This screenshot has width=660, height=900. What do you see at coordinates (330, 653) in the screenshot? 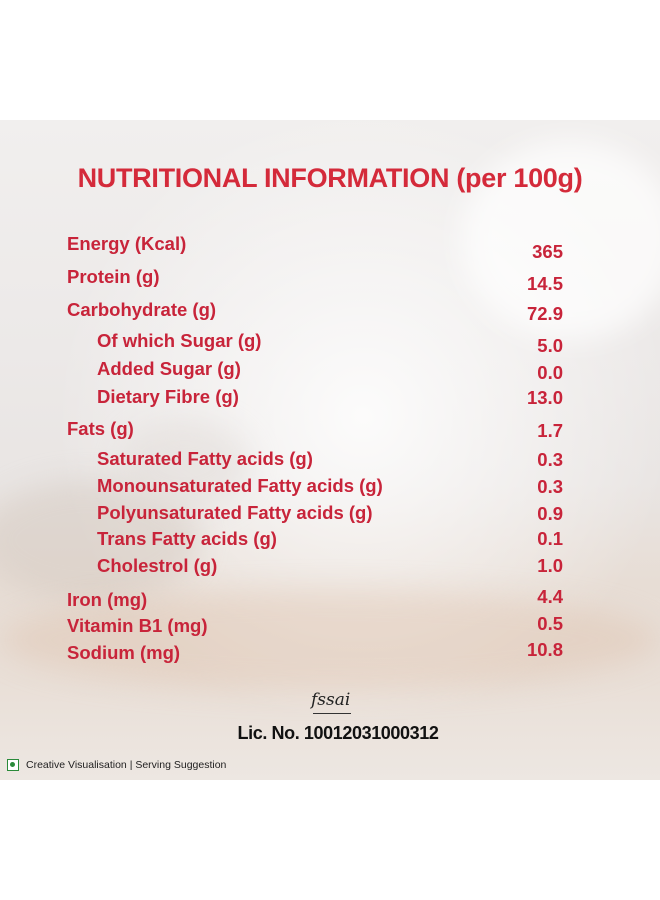
I see `nutrient-row: Sodium (mg) 10.8` at bounding box center [330, 653].